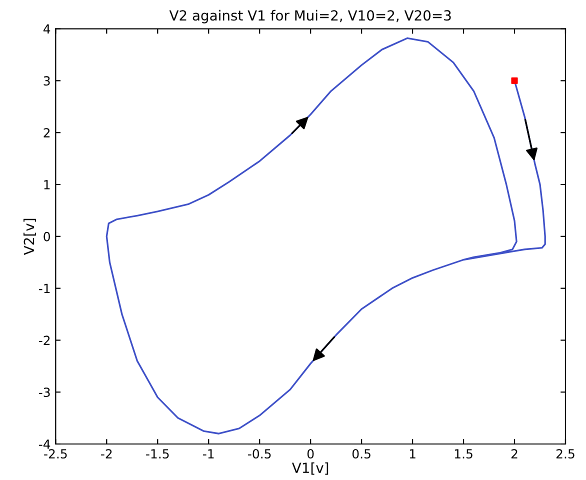  Describe the element at coordinates (514, 453) in the screenshot. I see `x-tick-label: 2` at that location.